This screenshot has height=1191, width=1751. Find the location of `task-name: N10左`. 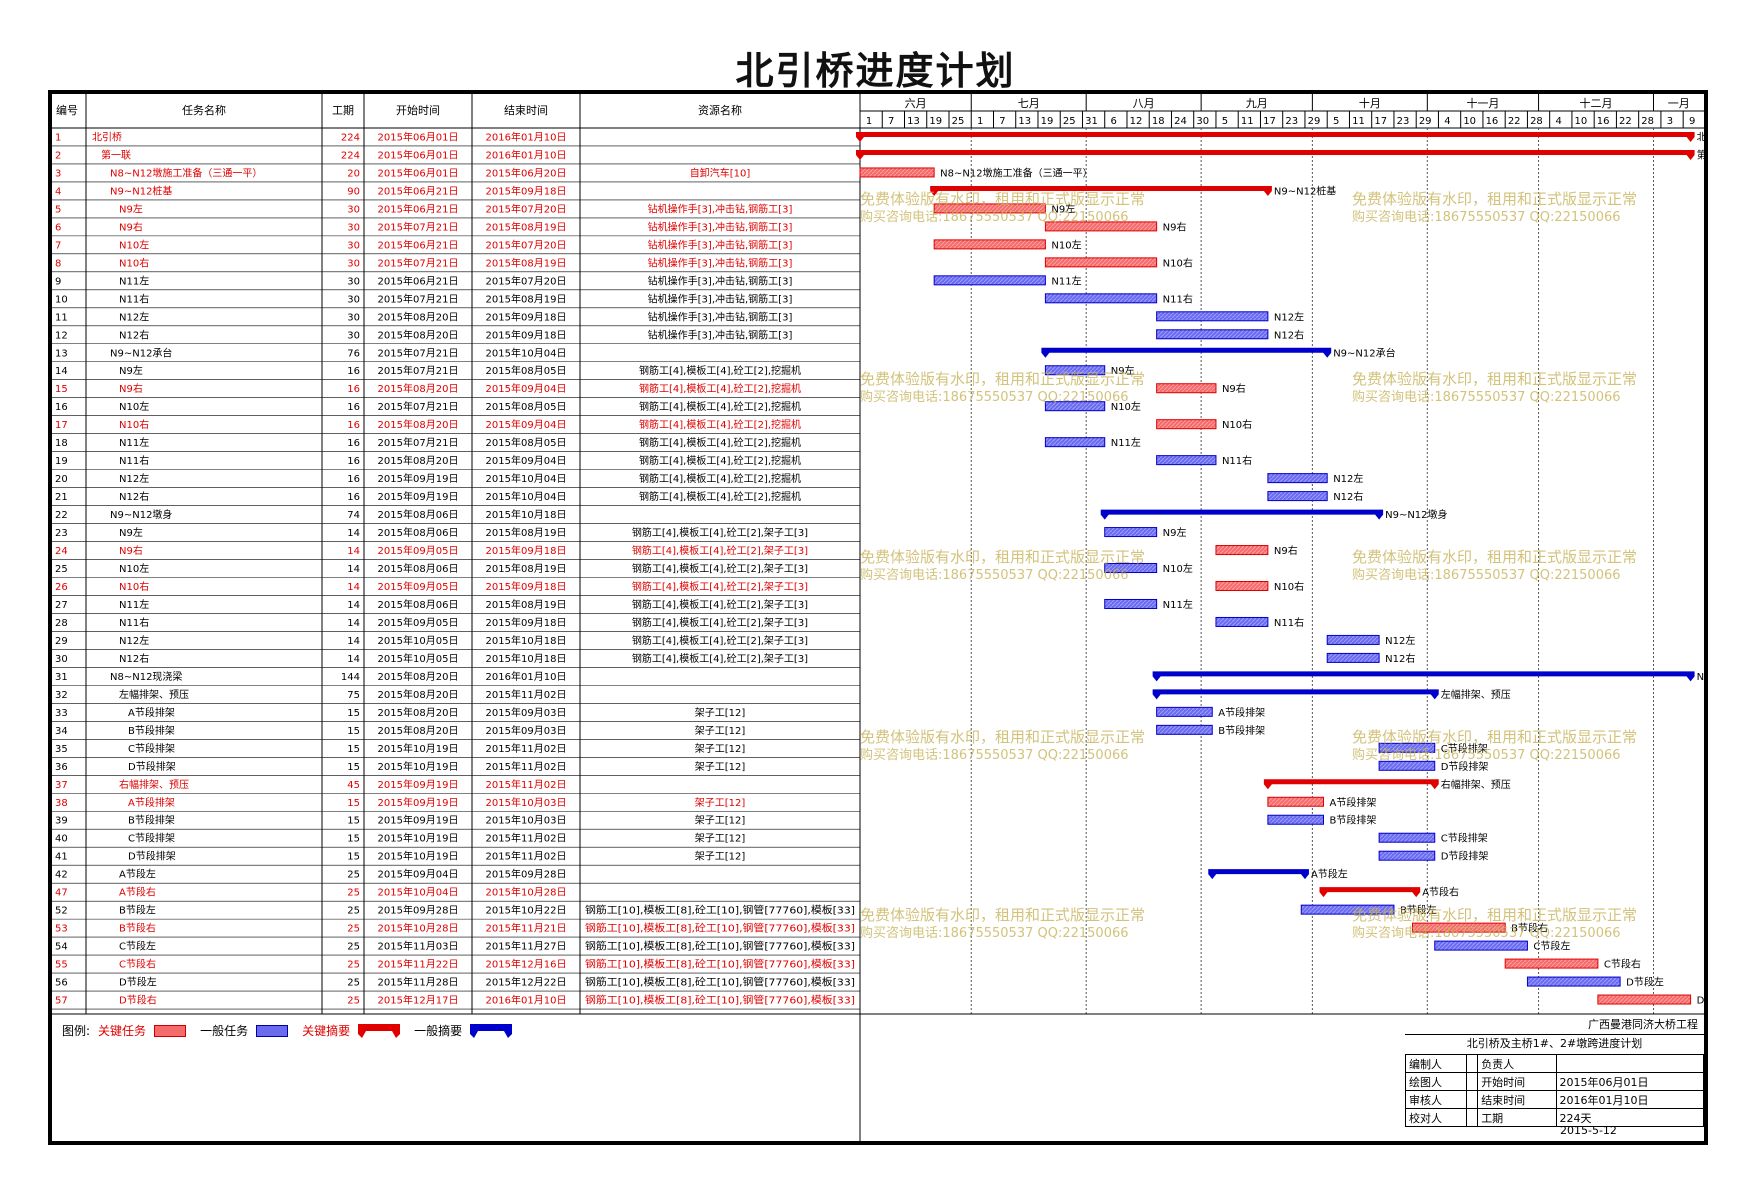

task-name: N10左 is located at coordinates (134, 406).